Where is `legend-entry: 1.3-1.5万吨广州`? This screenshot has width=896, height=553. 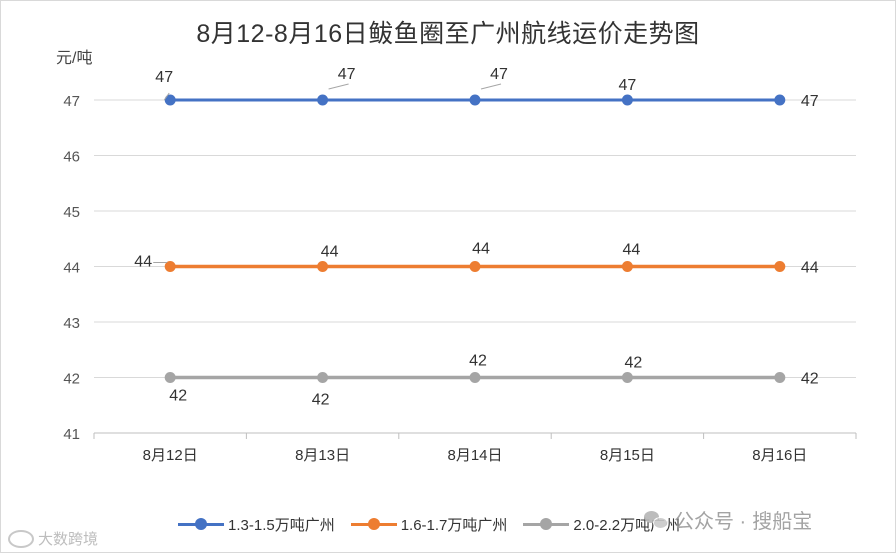
legend-entry: 1.3-1.5万吨广州 is located at coordinates (256, 524).